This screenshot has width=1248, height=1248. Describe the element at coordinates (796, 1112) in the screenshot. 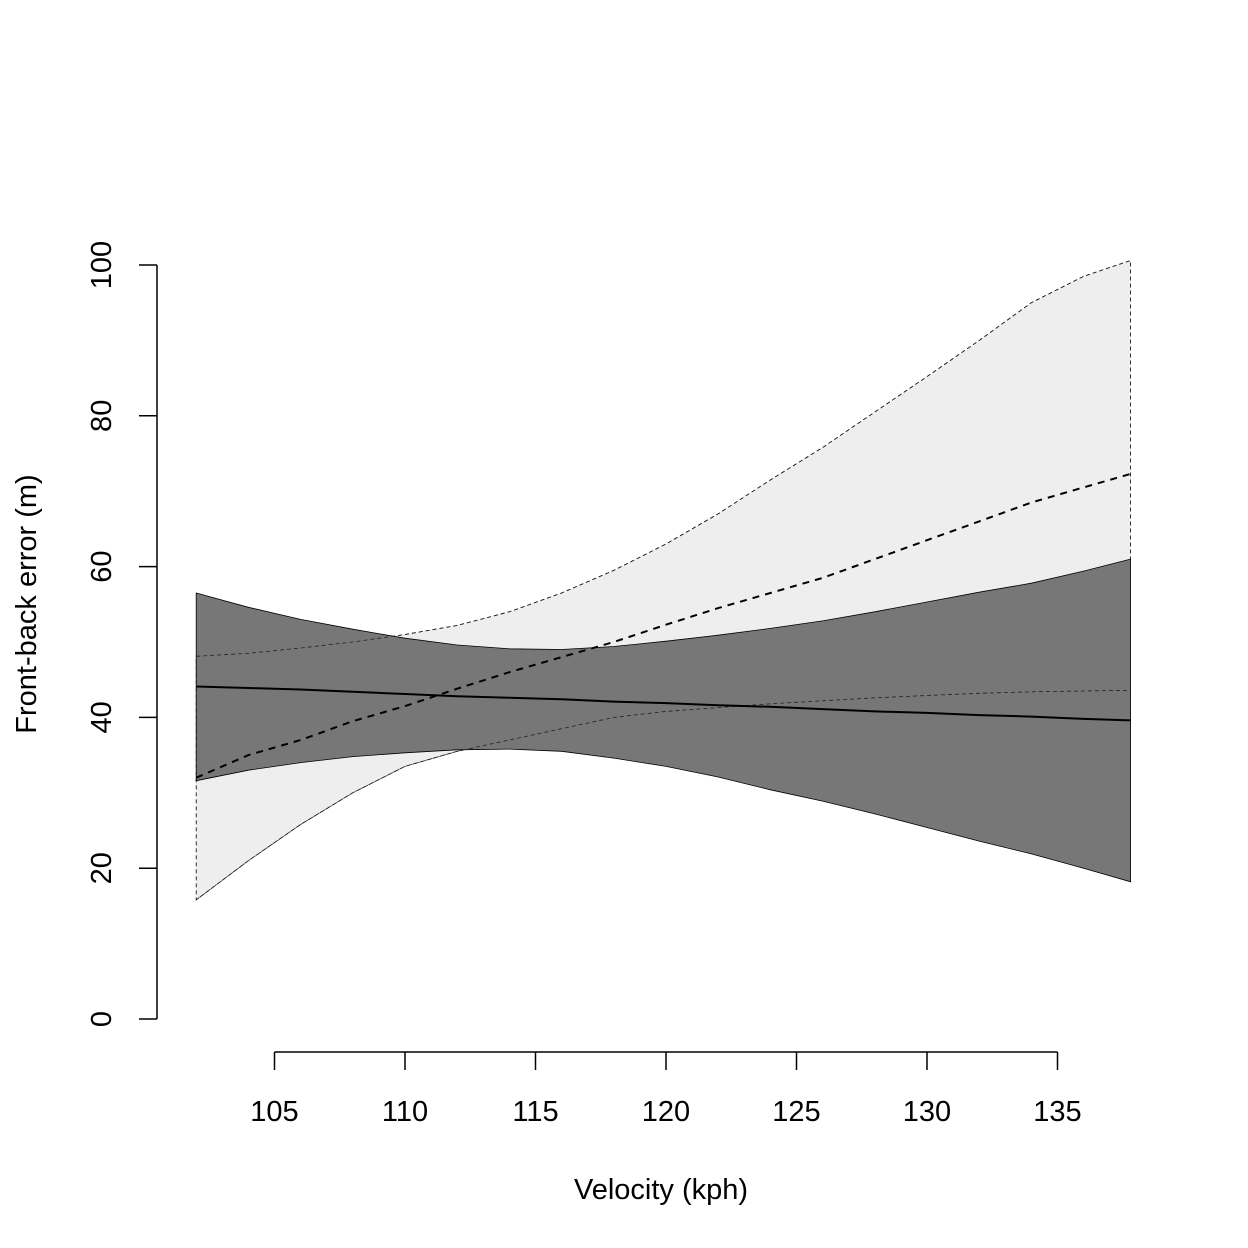

I see `x-tick-label-125: 125` at that location.